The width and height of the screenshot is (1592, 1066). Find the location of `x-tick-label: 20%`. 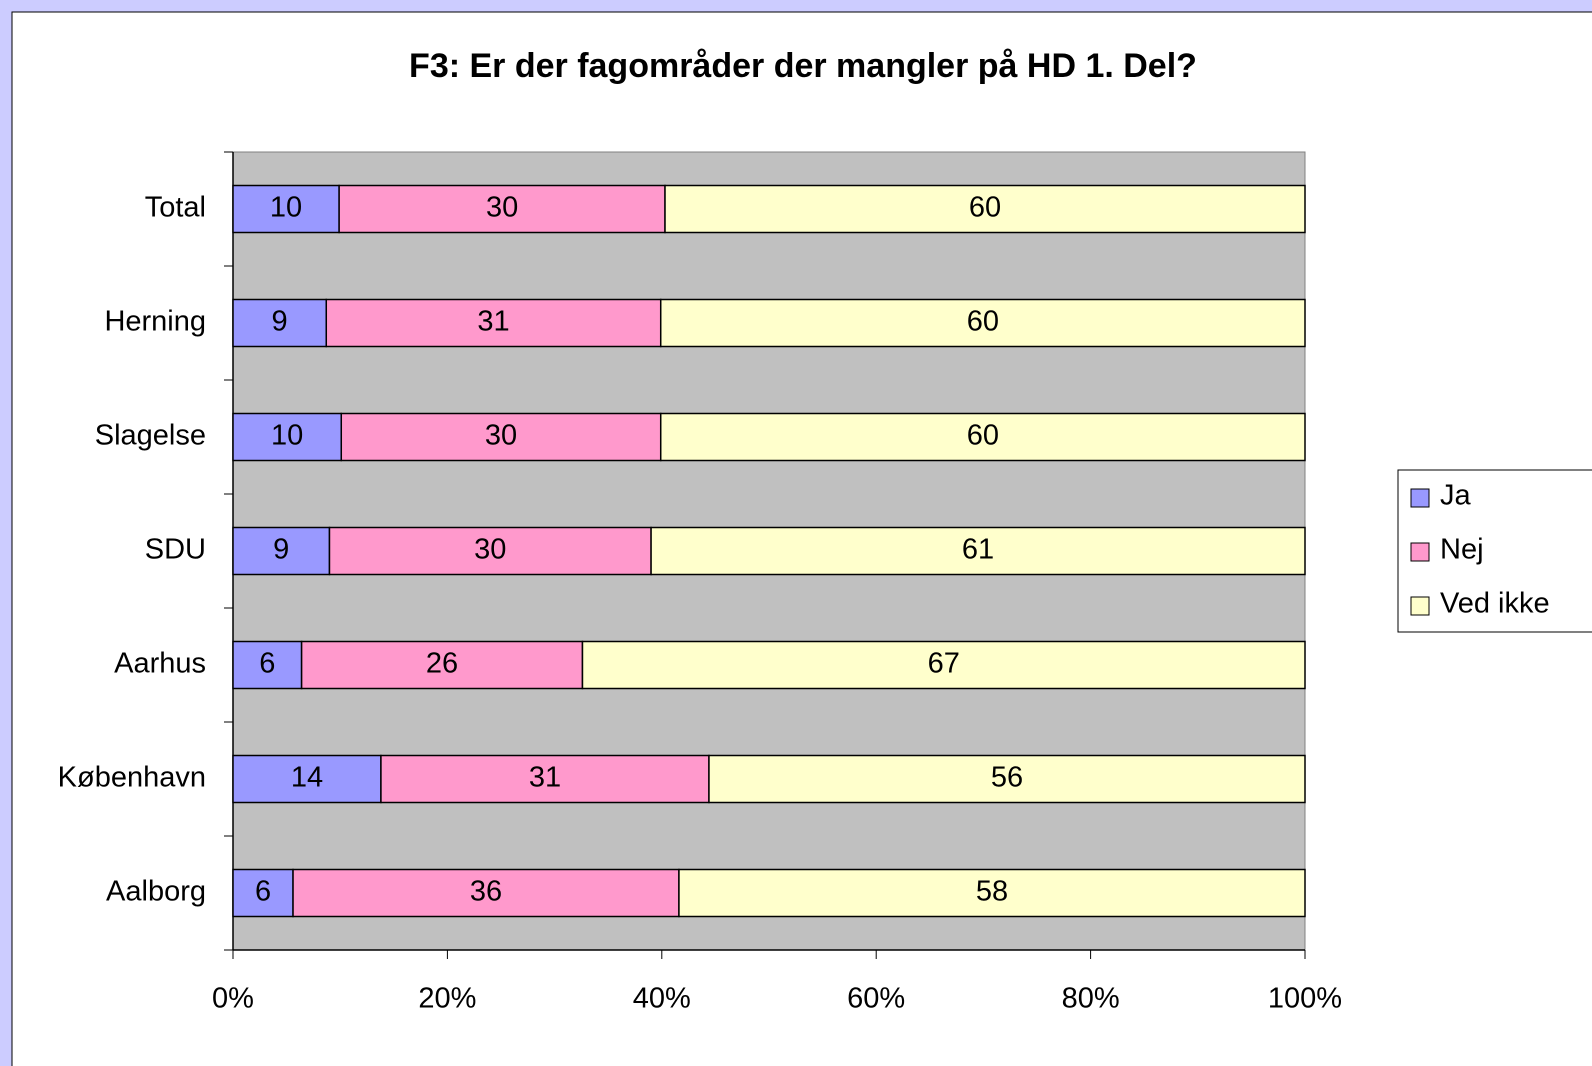

x-tick-label: 20% is located at coordinates (447, 999).